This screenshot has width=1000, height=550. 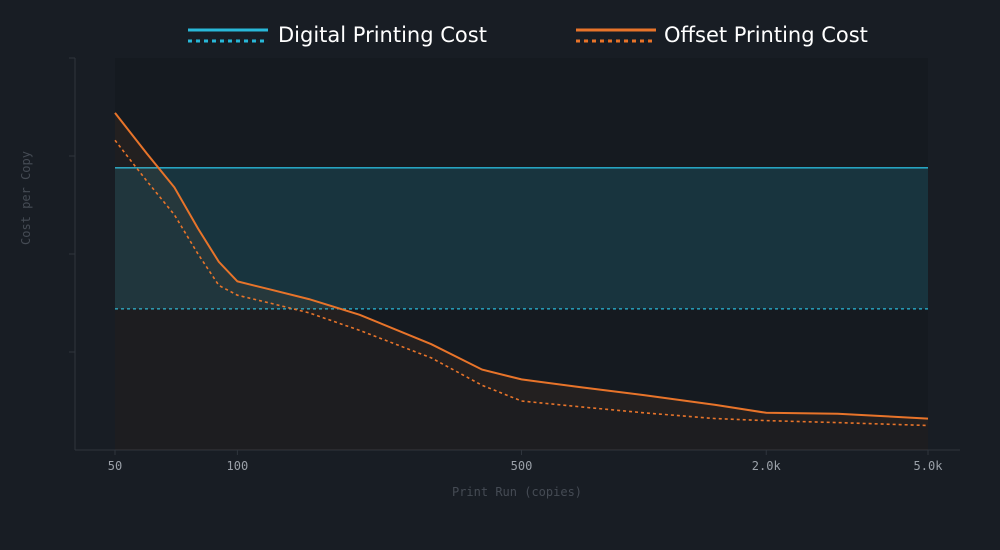 I want to click on legend-item-offset: Offset Printing Cost, so click(x=722, y=35).